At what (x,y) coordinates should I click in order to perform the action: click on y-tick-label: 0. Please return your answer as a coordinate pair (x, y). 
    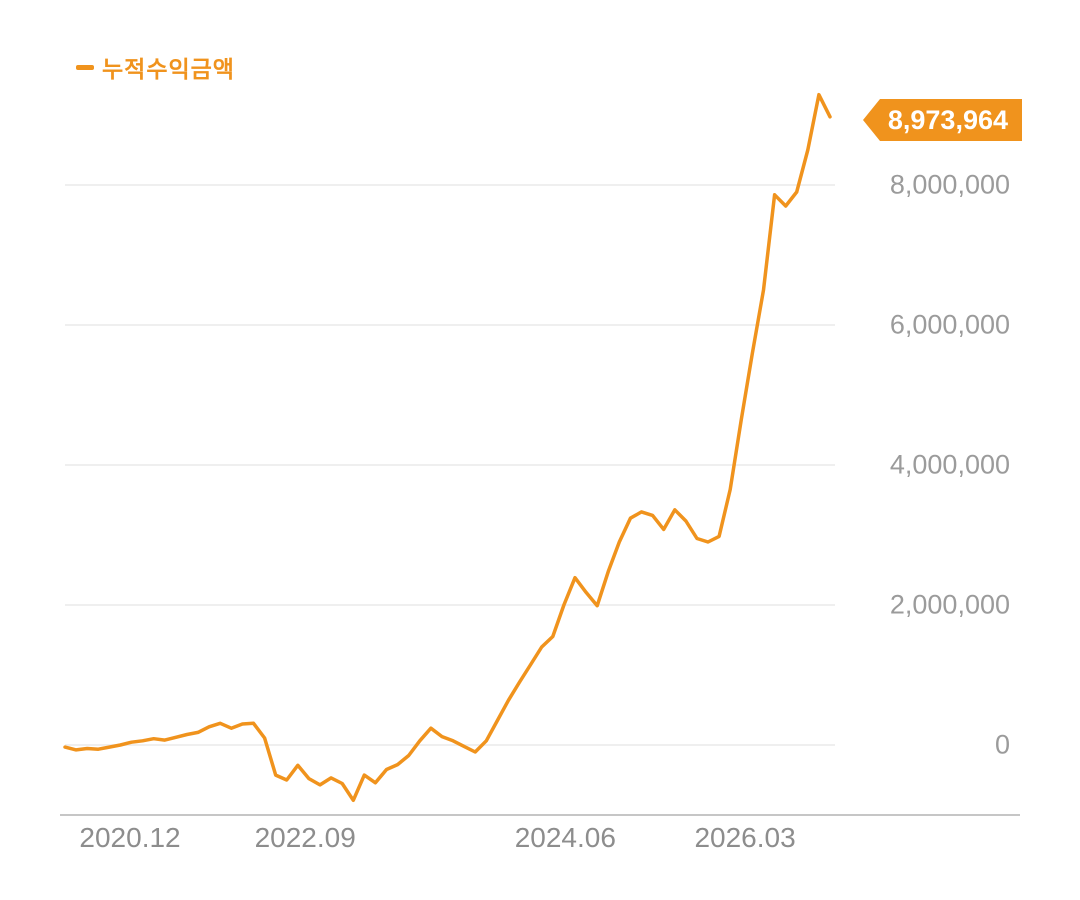
    Looking at the image, I should click on (1002, 744).